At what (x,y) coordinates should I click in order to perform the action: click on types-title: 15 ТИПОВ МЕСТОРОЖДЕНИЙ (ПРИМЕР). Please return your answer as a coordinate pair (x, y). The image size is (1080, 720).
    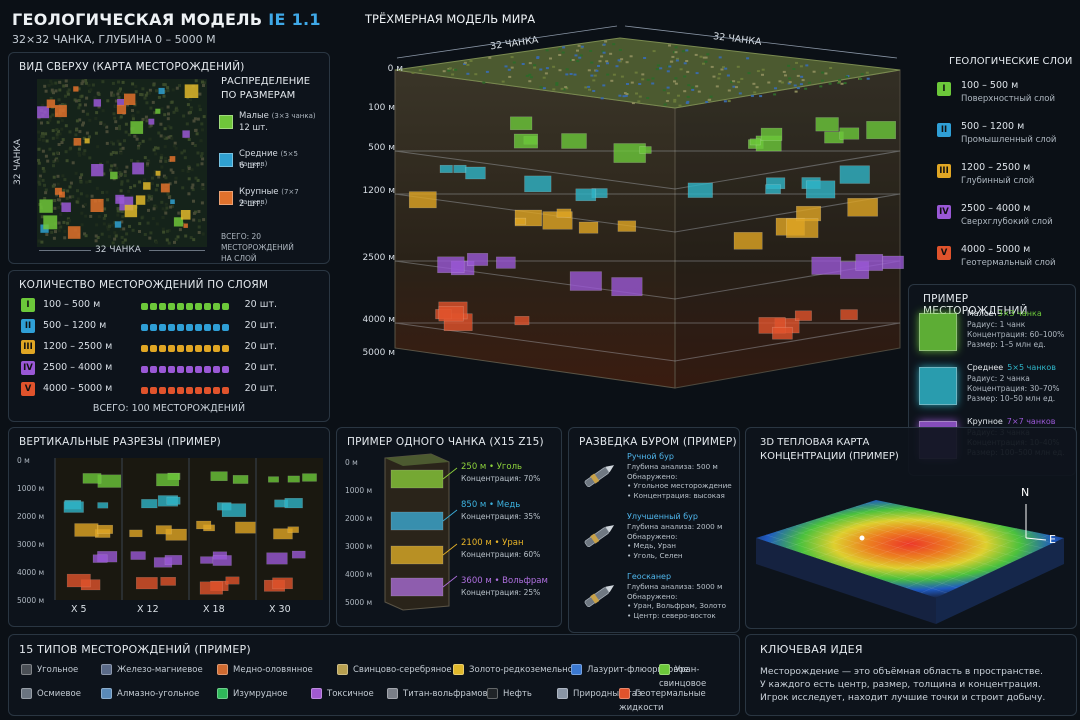
    Looking at the image, I should click on (135, 649).